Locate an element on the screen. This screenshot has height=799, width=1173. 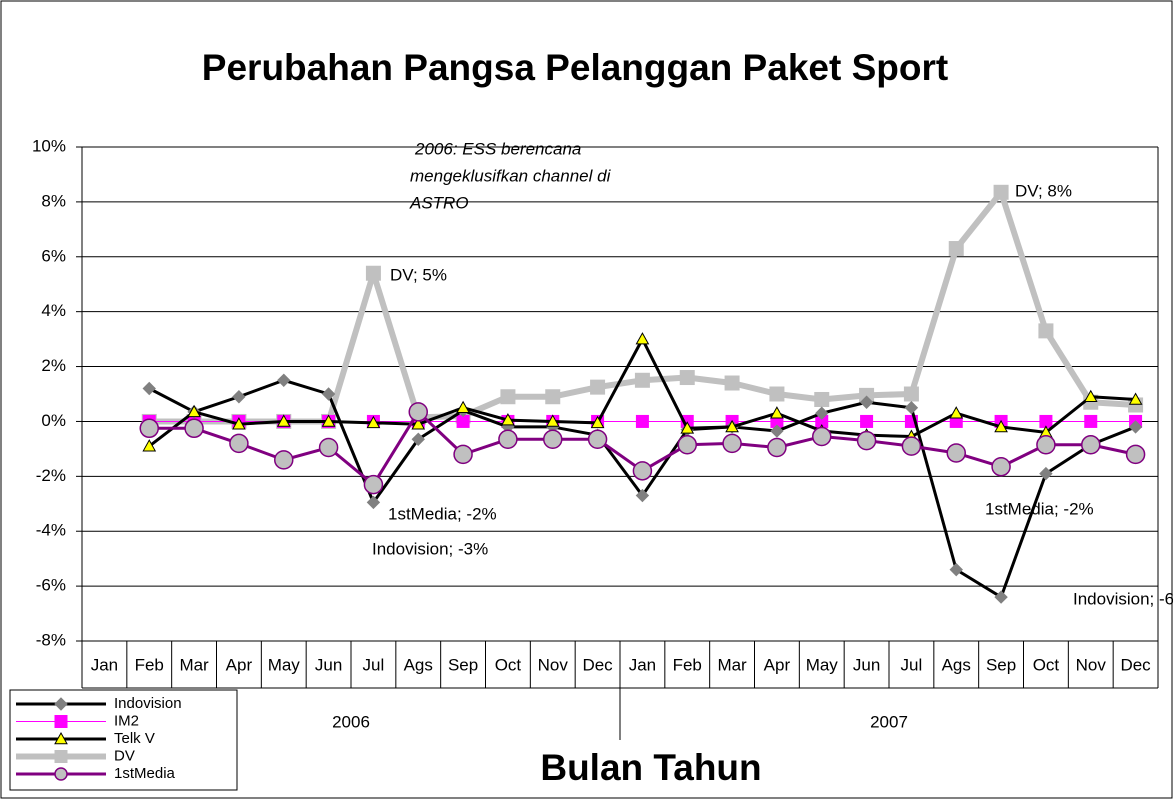
annotation: Indovision; -6% is located at coordinates (1123, 598).